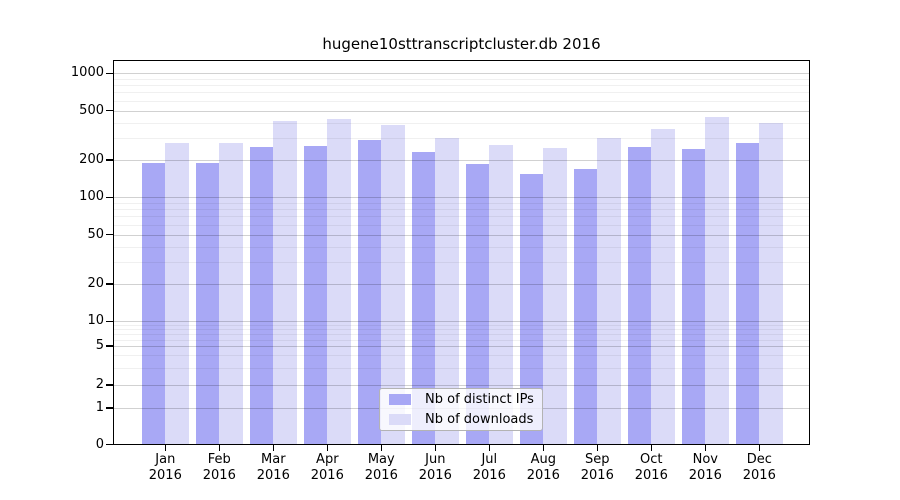 This screenshot has width=900, height=500. What do you see at coordinates (759, 448) in the screenshot?
I see `x-tick-mark-dec` at bounding box center [759, 448].